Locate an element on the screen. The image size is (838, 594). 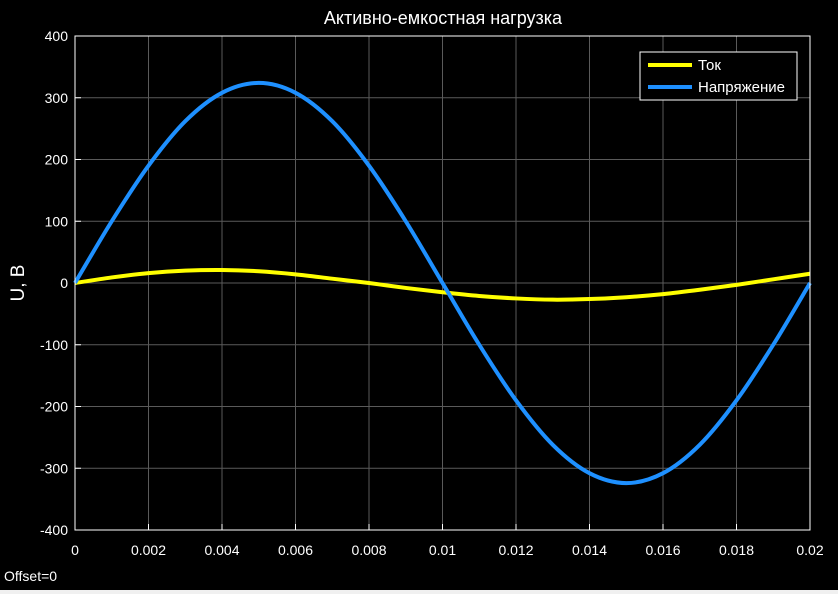
y-tick-label: 300 is located at coordinates (57, 98).